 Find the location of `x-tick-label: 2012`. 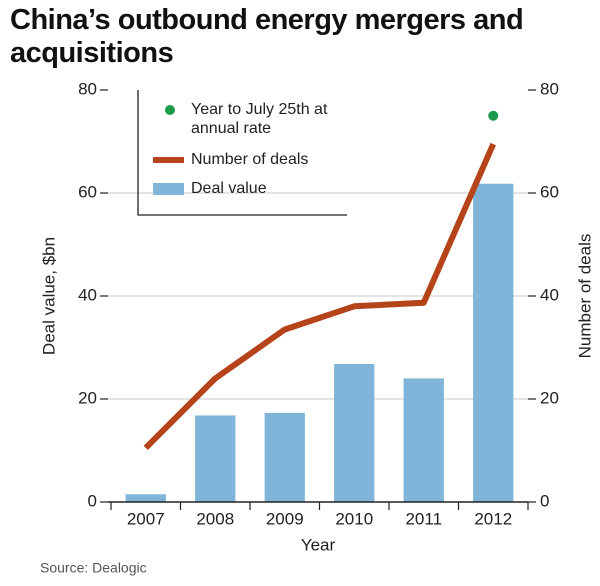

x-tick-label: 2012 is located at coordinates (493, 518).